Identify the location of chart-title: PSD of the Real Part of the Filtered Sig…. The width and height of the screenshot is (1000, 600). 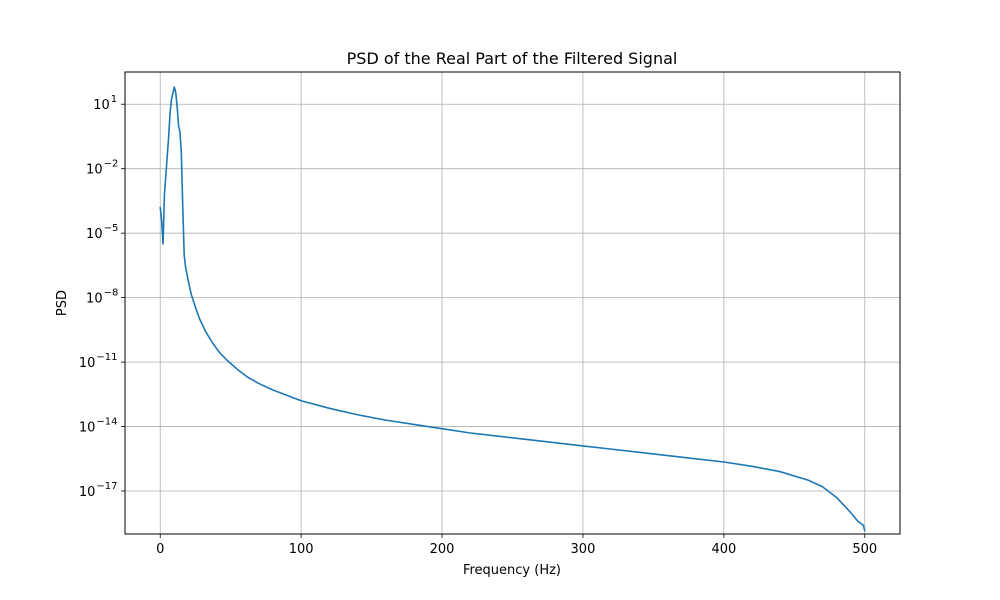
(512, 58).